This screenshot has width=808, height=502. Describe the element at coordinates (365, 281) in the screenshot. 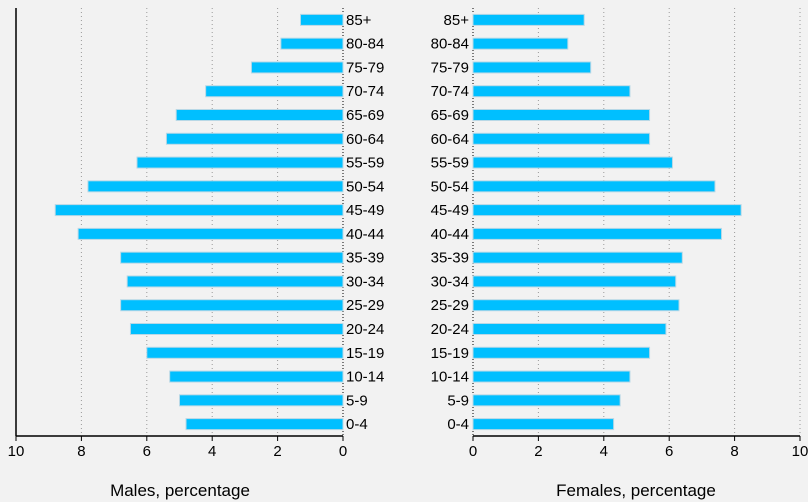

I see `male-age-label: 30-34` at that location.